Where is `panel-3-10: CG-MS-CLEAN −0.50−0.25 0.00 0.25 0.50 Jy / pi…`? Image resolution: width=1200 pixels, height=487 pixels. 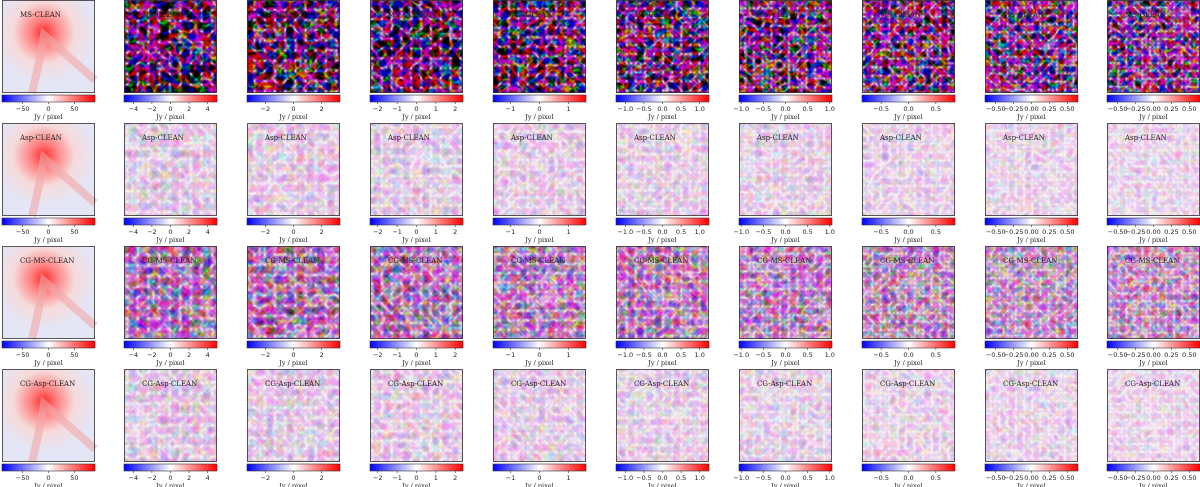
panel-3-10: CG-MS-CLEAN −0.50−0.25 0.00 0.25 0.50 Jy / pi… is located at coordinates (1153, 306).